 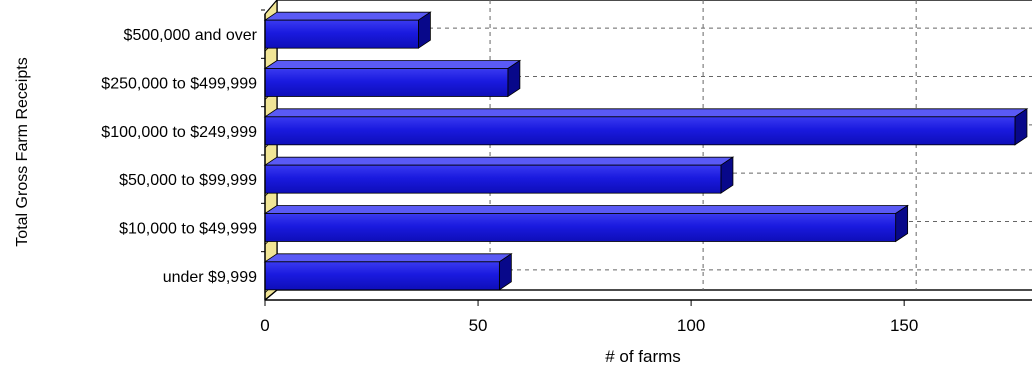 What do you see at coordinates (179, 84) in the screenshot?
I see `category-label: $250,000 to $499,999` at bounding box center [179, 84].